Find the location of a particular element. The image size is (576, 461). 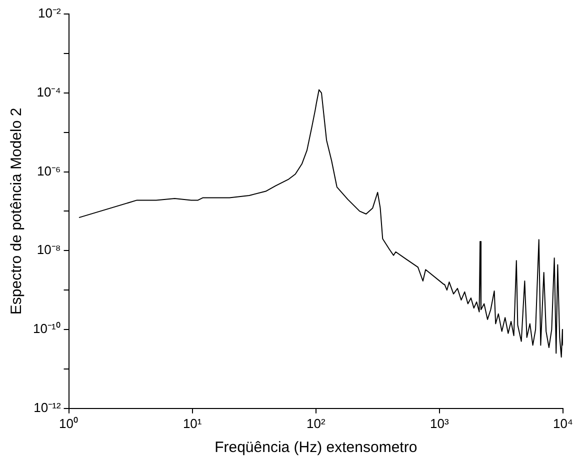

y-tick-label: 10⁻⁴ is located at coordinates (48, 92).